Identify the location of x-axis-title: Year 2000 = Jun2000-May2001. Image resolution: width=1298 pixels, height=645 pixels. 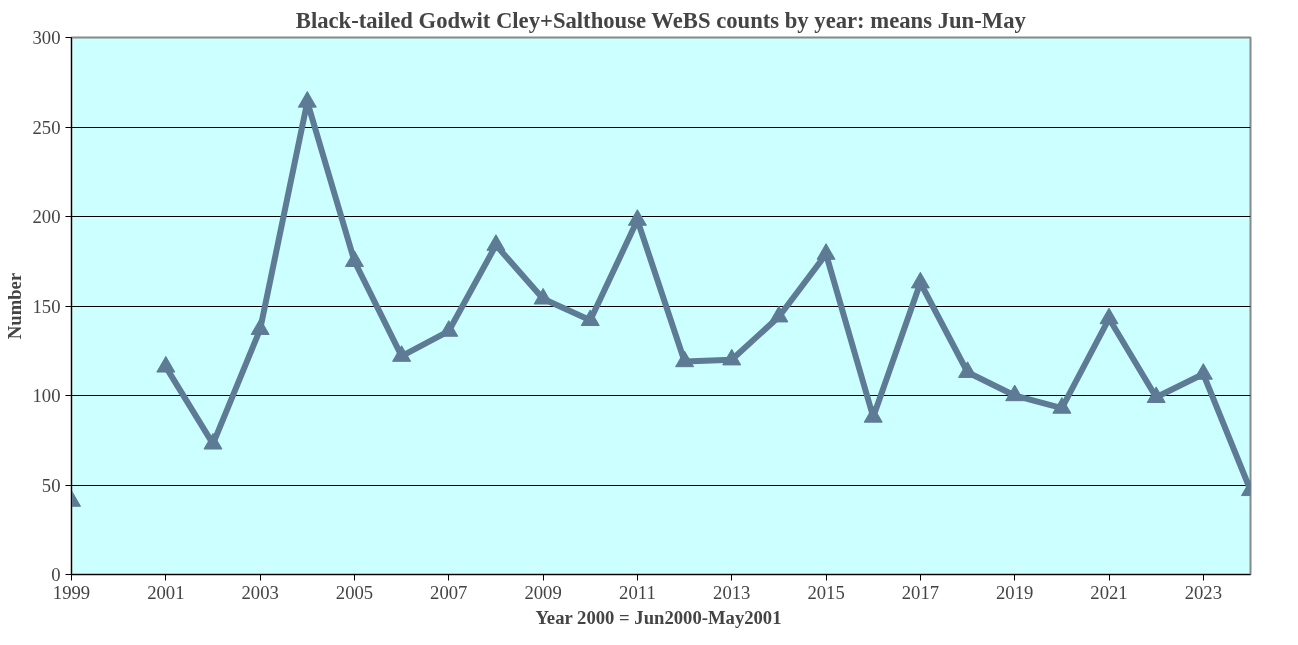
(658, 617).